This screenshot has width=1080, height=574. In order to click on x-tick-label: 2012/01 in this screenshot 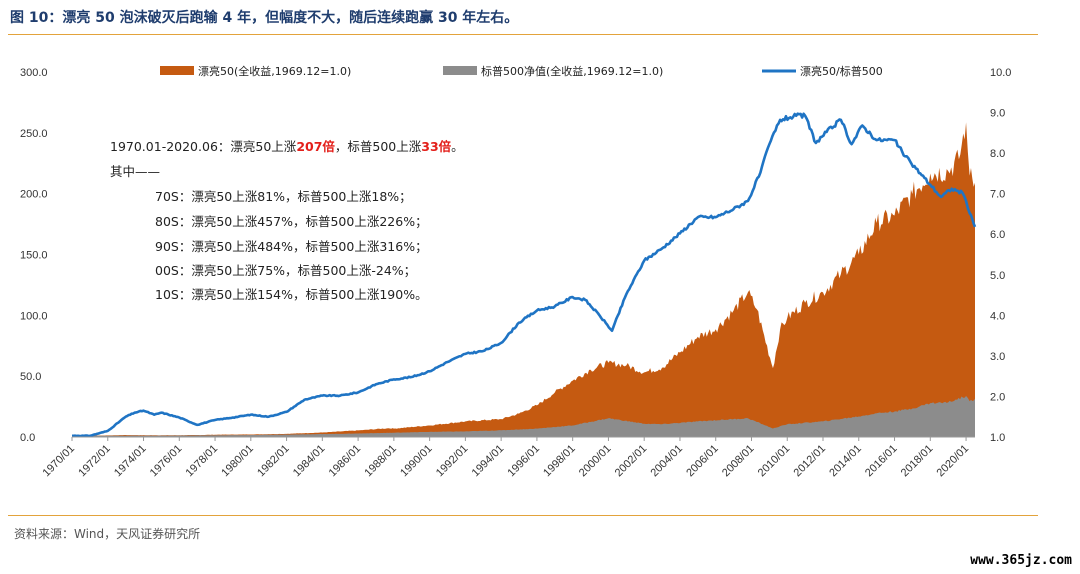, I will do `click(810, 461)`.